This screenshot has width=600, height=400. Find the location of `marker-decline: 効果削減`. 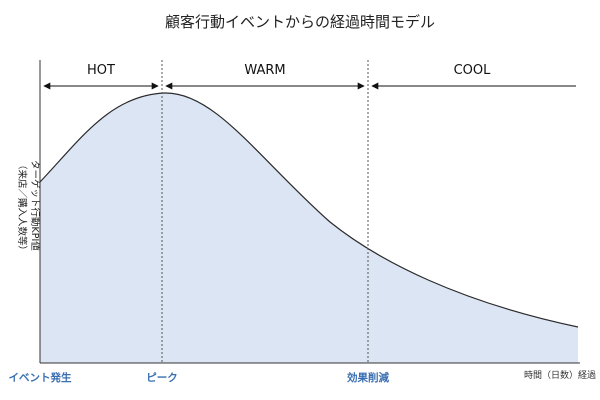

marker-decline: 効果削減 is located at coordinates (368, 377).